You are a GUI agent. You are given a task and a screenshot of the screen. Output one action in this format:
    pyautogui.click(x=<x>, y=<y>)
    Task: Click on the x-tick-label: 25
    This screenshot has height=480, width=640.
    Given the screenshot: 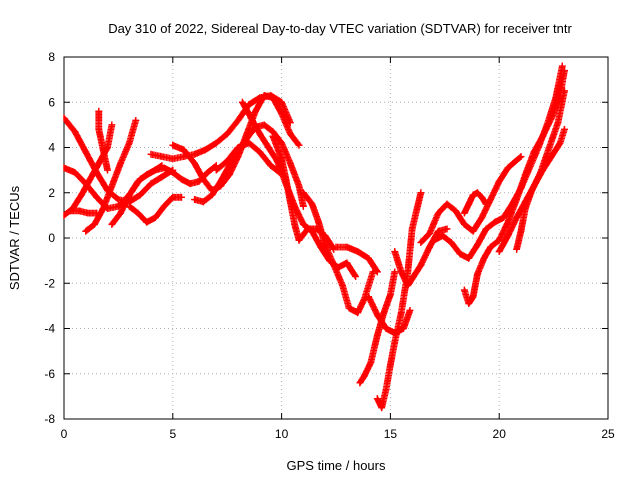 What is the action you would take?
    pyautogui.click(x=608, y=434)
    